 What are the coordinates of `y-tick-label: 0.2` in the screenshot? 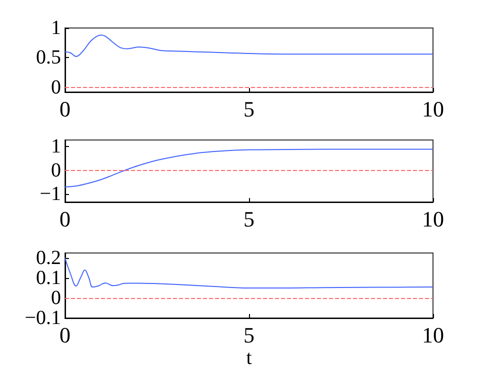 It's located at (48, 258).